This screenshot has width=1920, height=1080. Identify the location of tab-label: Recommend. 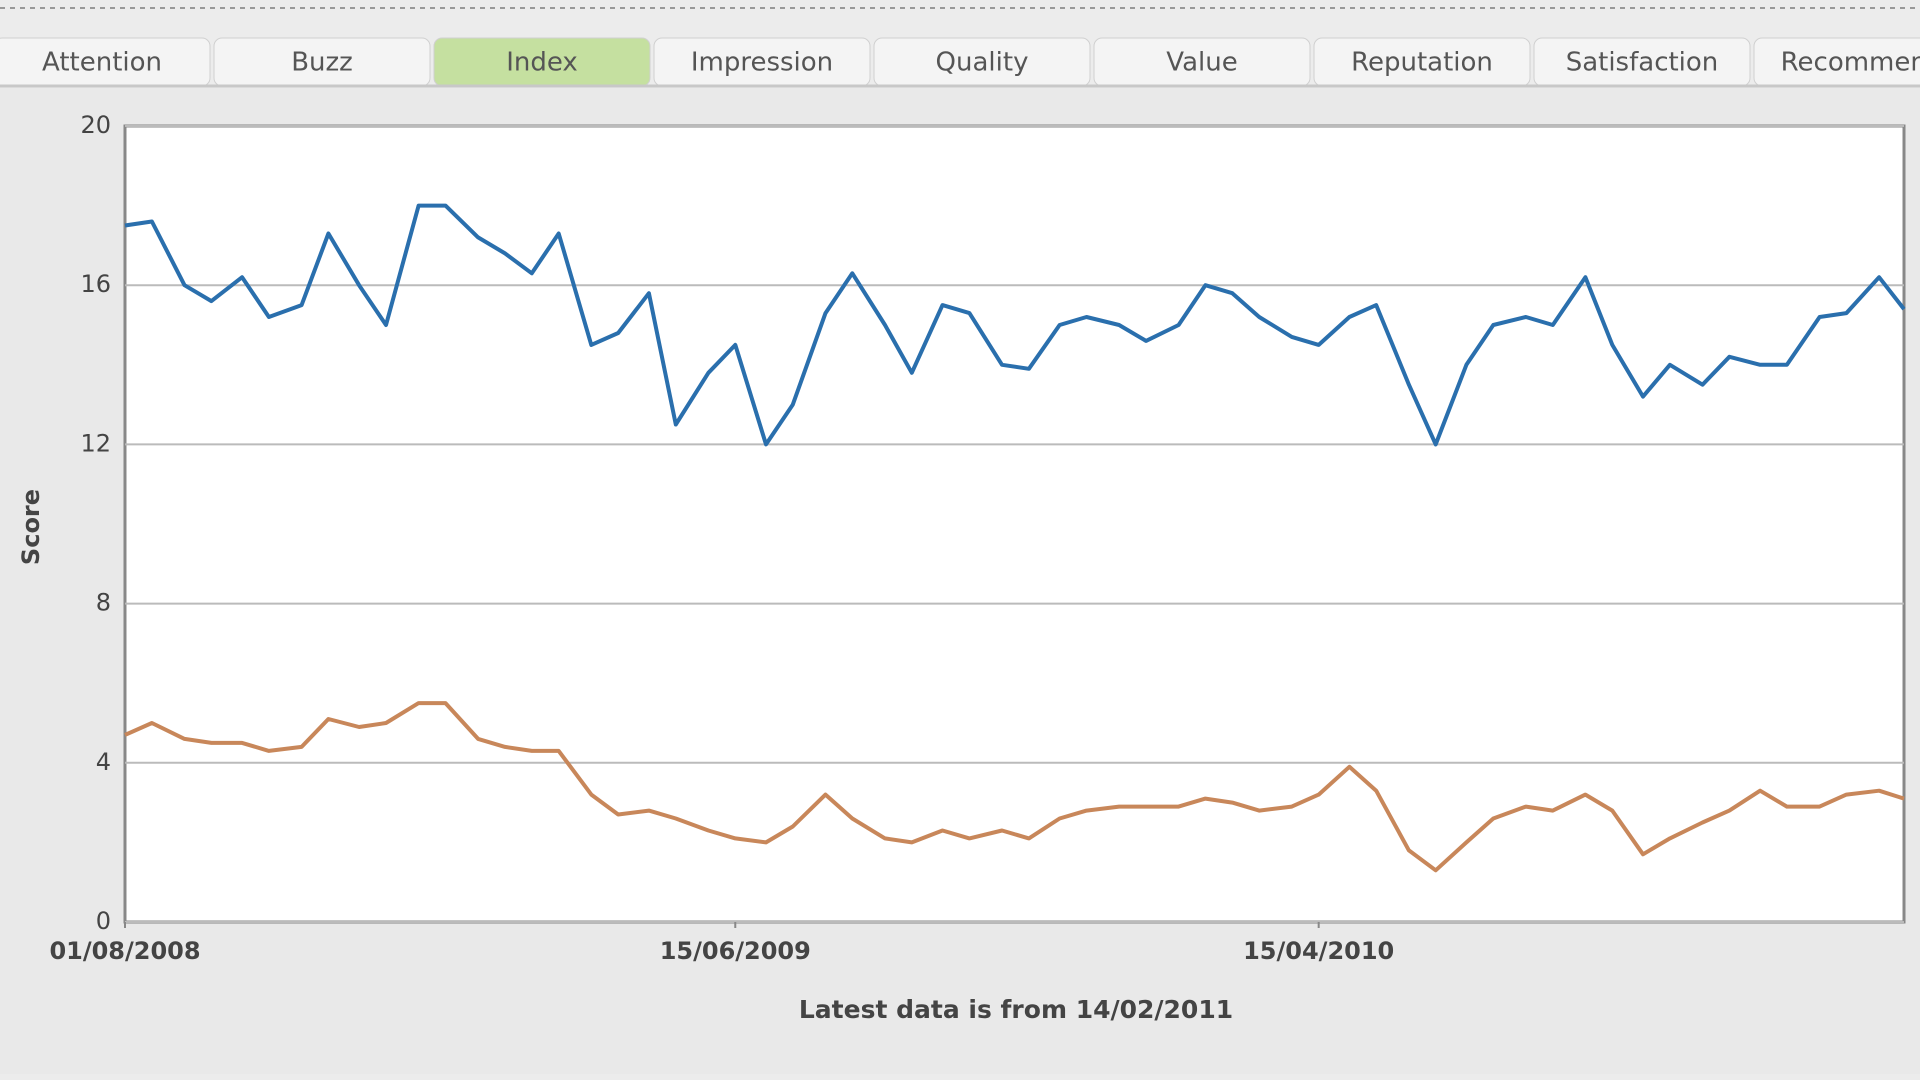
(1850, 63).